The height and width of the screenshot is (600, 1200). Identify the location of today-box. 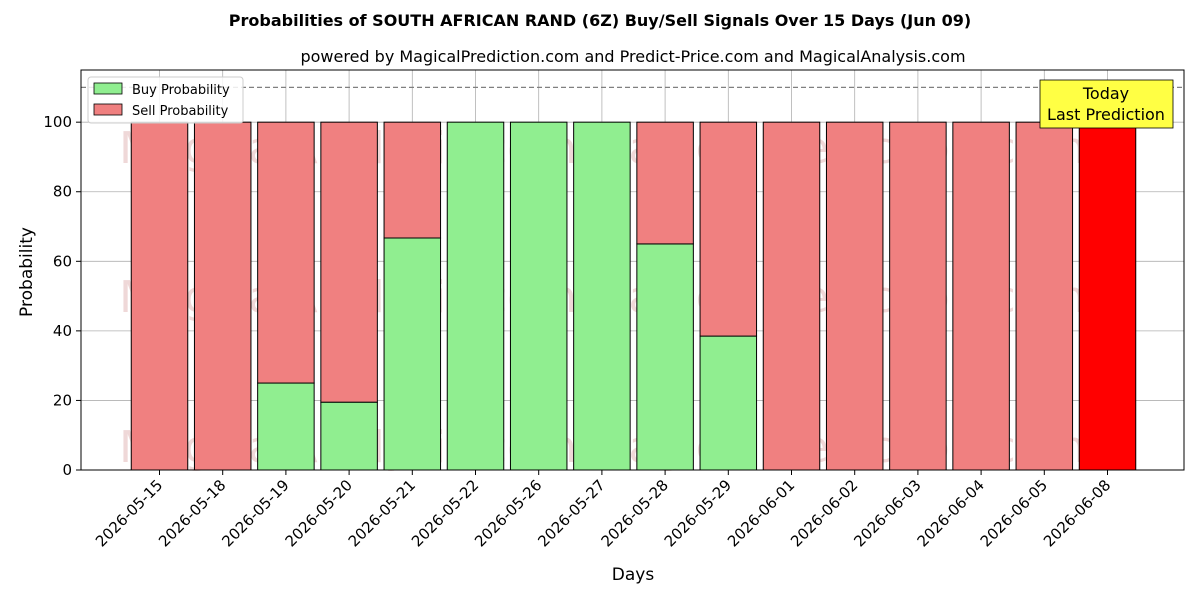
(1106, 104).